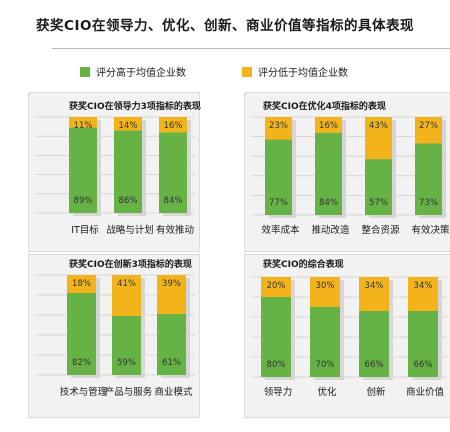 This screenshot has height=432, width=450. I want to click on category-label: 技术与管理, so click(84, 392).